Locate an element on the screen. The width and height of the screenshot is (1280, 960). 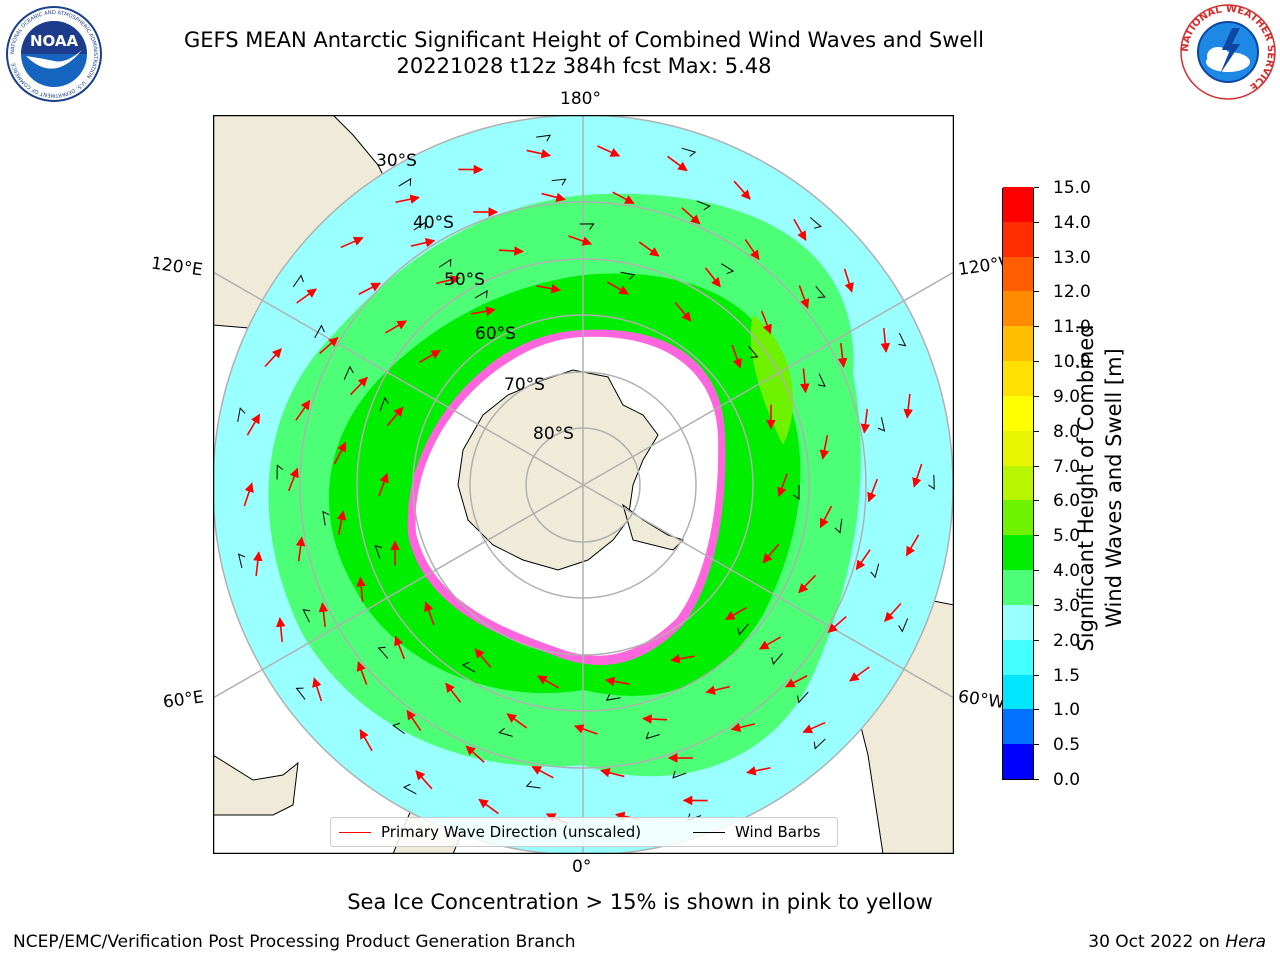
footer-date: 30 Oct 2022 on Hera is located at coordinates (1177, 942).